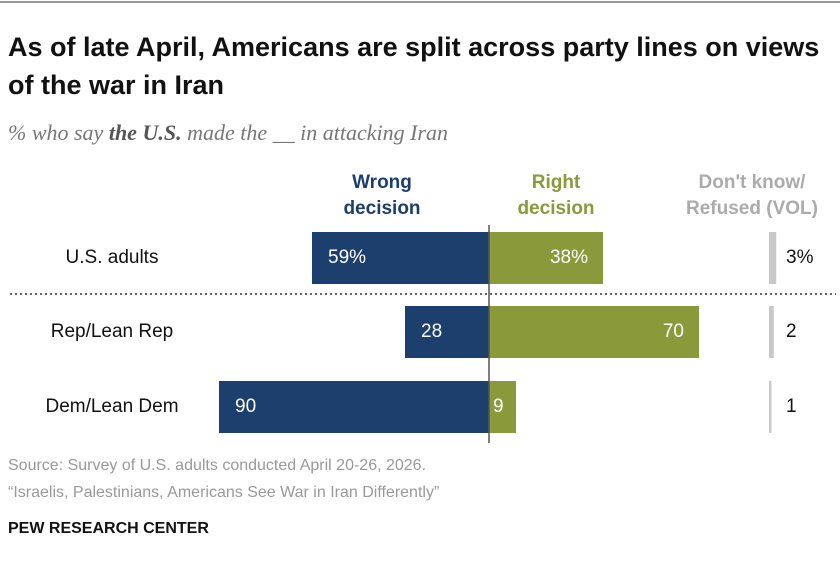 The width and height of the screenshot is (840, 580). What do you see at coordinates (382, 195) in the screenshot?
I see `legend-entry: Wrong decision` at bounding box center [382, 195].